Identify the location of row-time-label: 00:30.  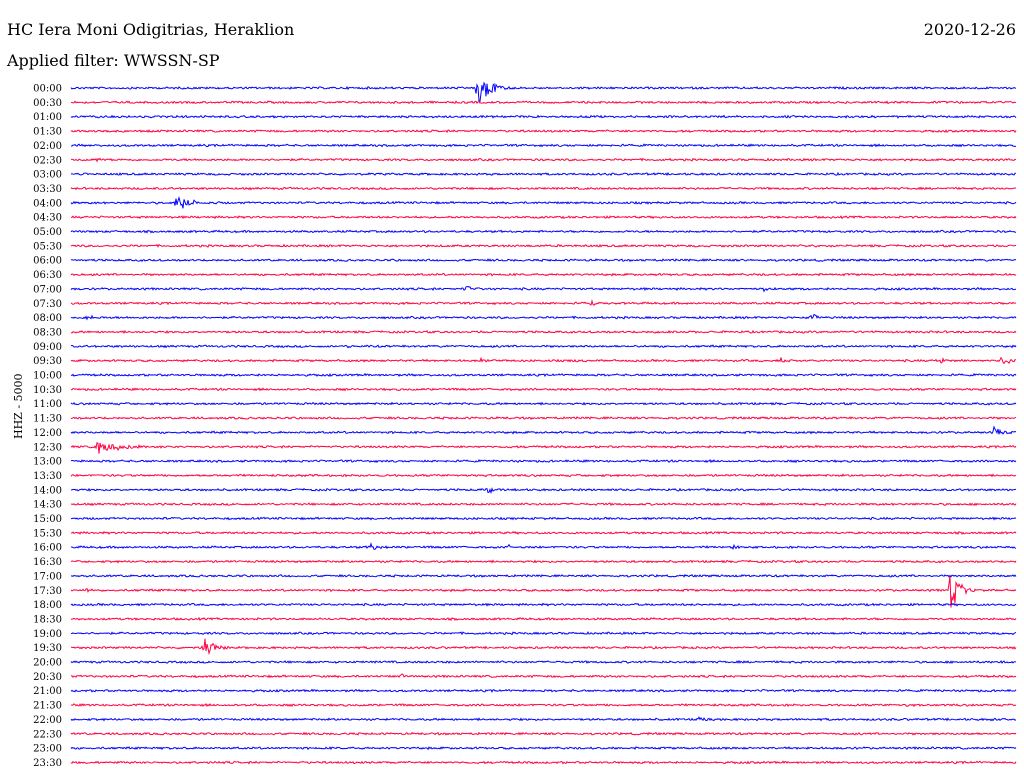
(47, 103).